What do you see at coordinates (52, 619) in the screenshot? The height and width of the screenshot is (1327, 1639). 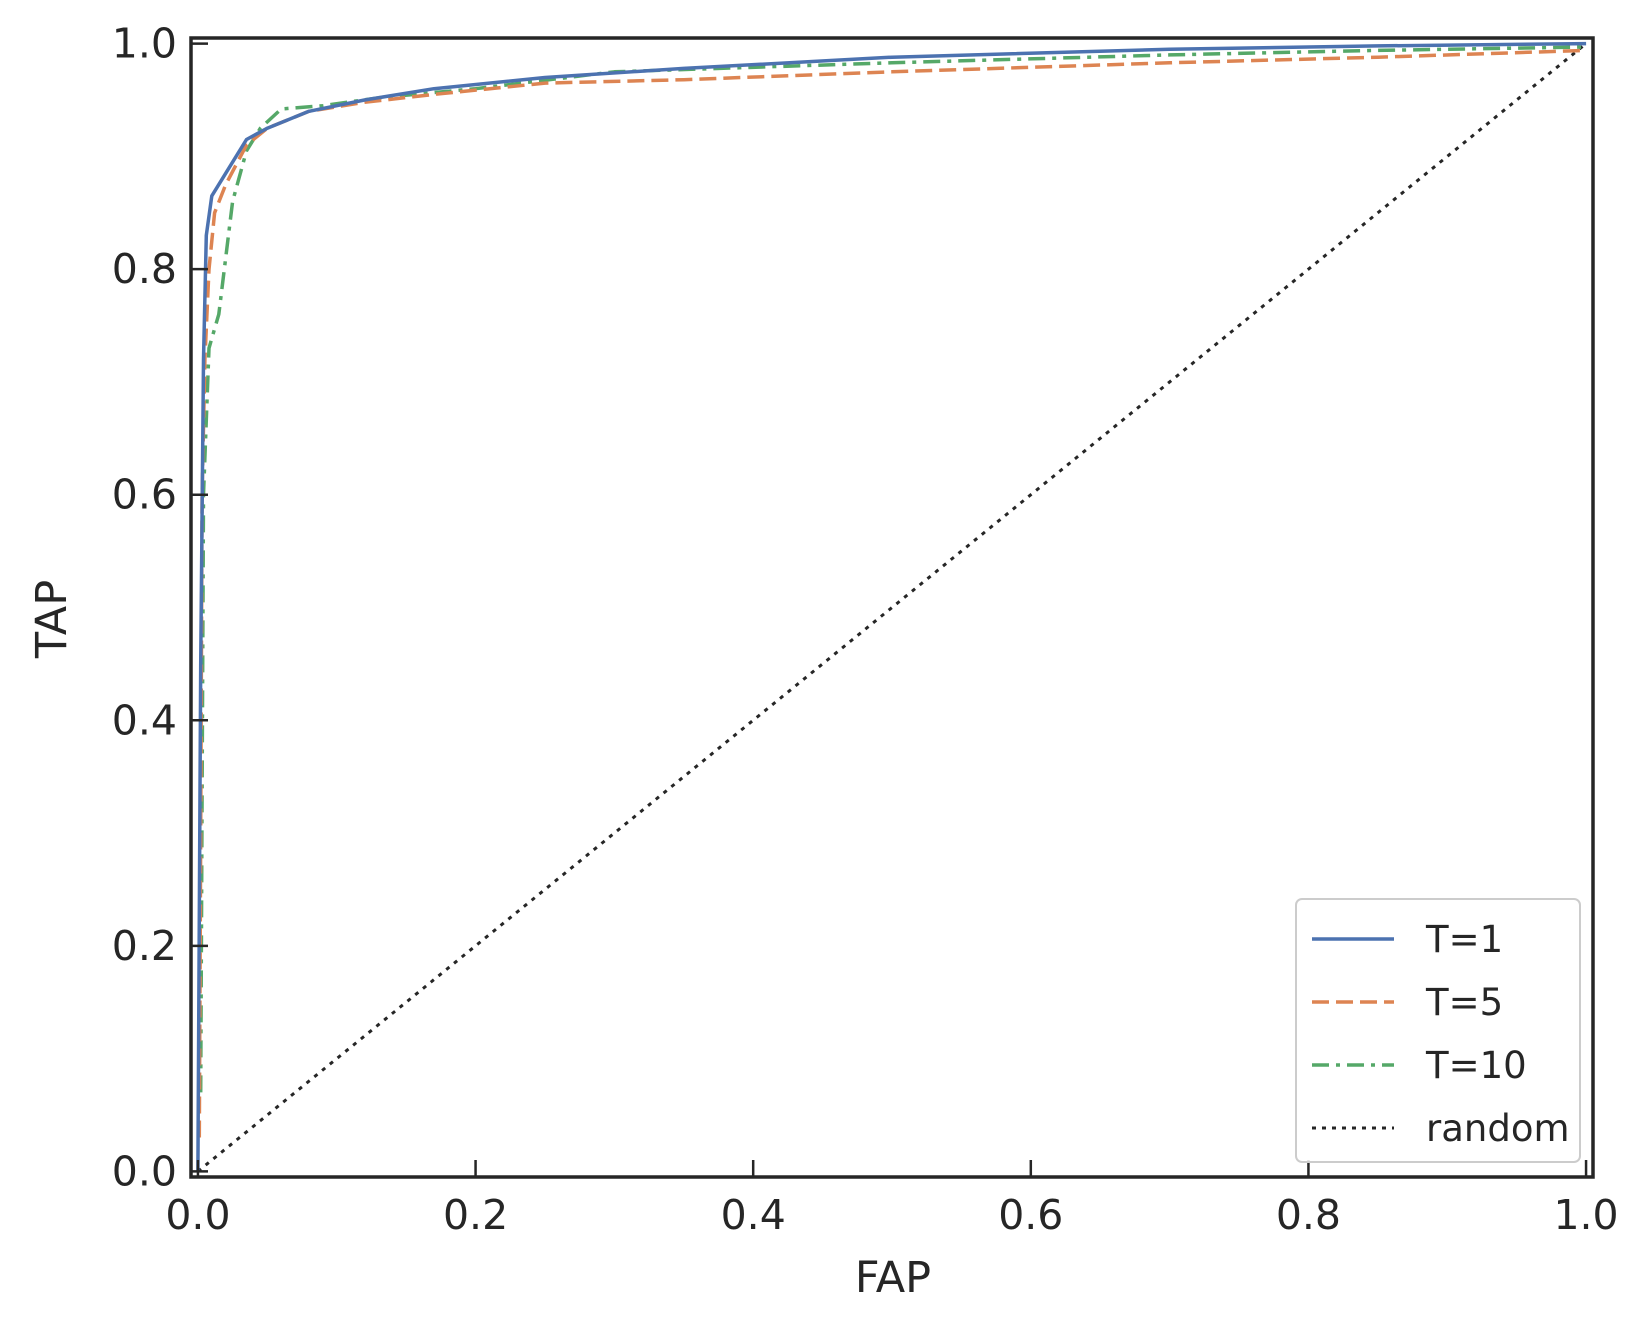 I see `y-axis-label: TAP` at bounding box center [52, 619].